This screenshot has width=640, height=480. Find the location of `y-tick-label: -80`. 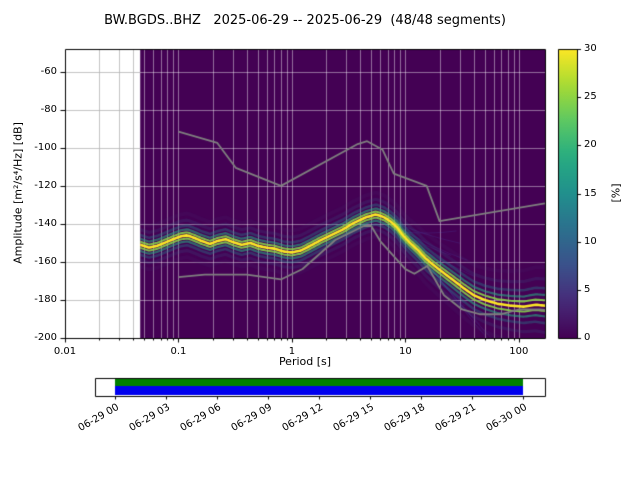

y-tick-label: -80 is located at coordinates (48, 109).